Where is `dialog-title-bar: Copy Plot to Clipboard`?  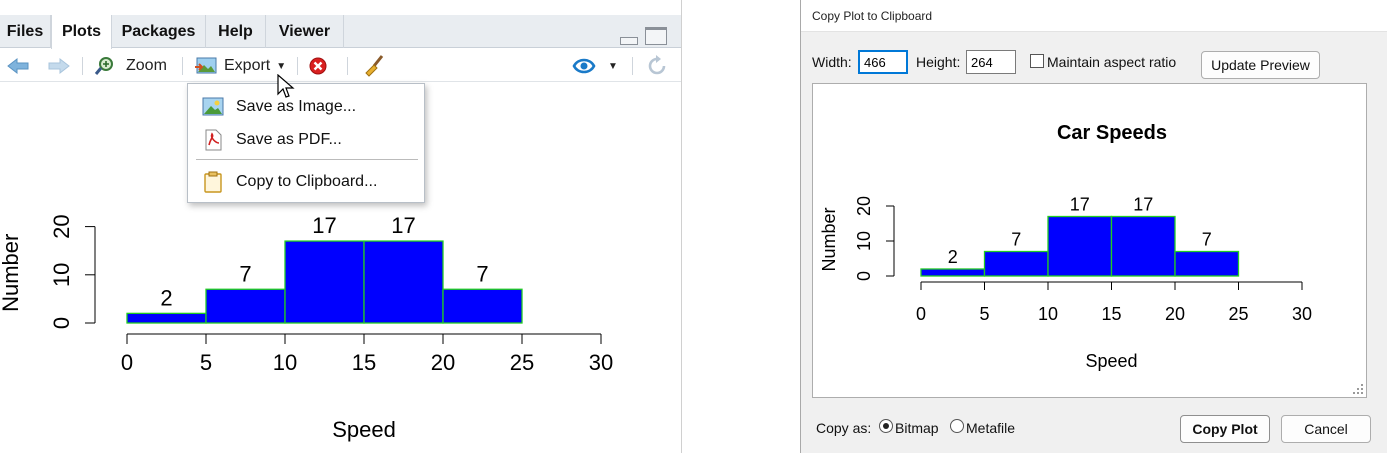 dialog-title-bar: Copy Plot to Clipboard is located at coordinates (1094, 16).